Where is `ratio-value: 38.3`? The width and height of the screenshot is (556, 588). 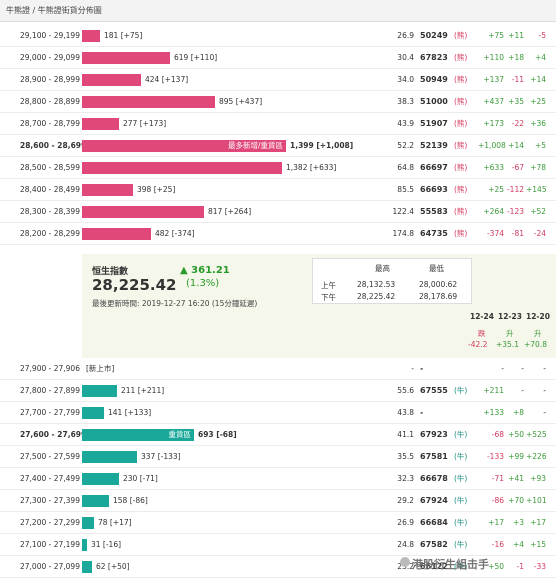
ratio-value: 38.3 is located at coordinates (405, 101).